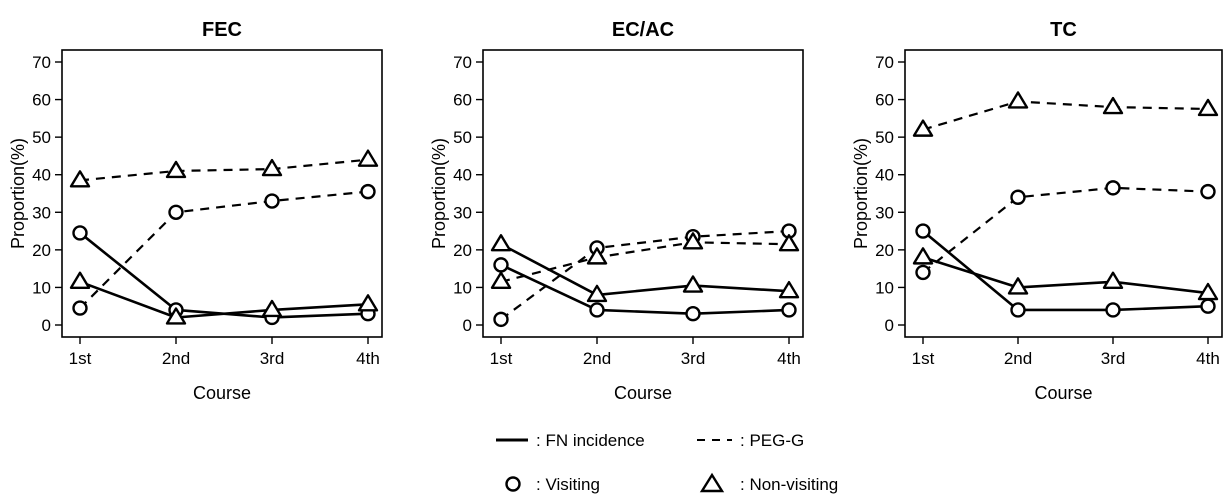 This screenshot has height=499, width=1223. What do you see at coordinates (643, 30) in the screenshot?
I see `chart-title: EC/AC` at bounding box center [643, 30].